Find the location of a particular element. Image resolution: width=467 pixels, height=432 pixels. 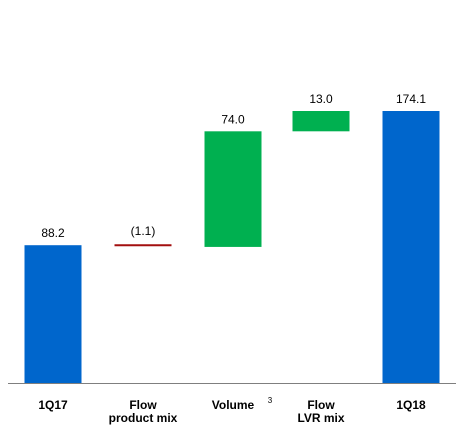

category-label-0-line-0: 1Q17 is located at coordinates (53, 405).